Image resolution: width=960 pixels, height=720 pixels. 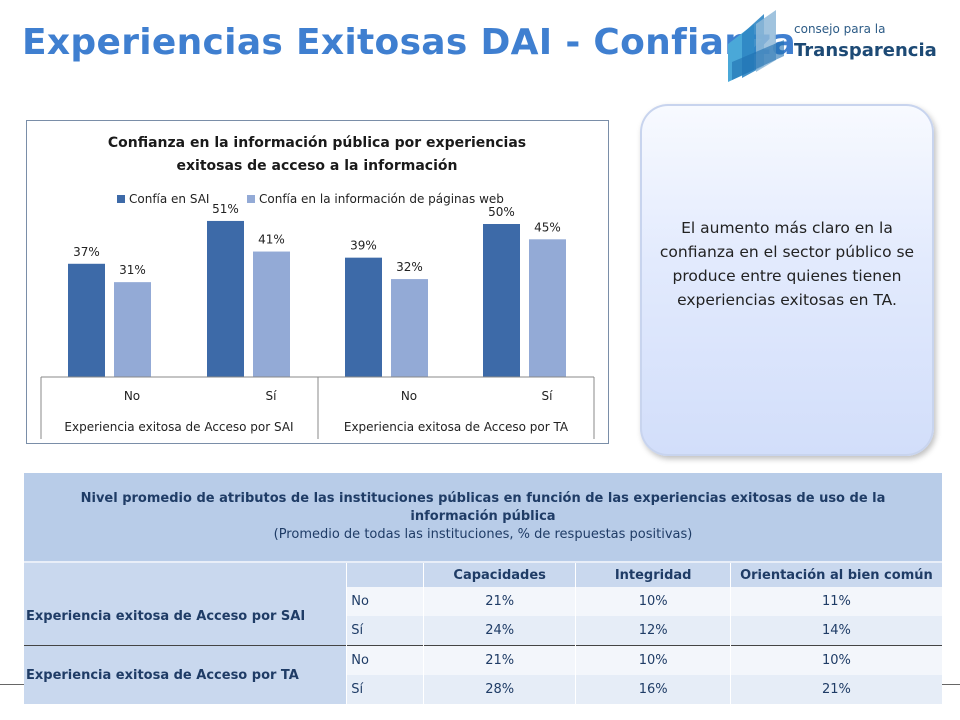 What do you see at coordinates (835, 631) in the screenshot?
I see `table-cell: 14%` at bounding box center [835, 631].